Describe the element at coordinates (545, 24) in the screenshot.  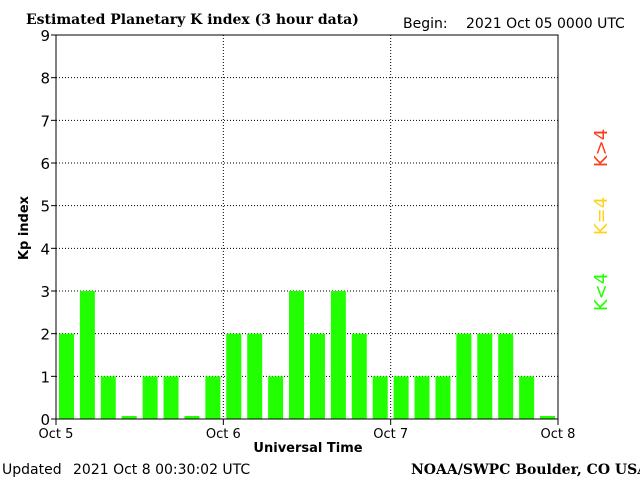
I see `begin-value: 2021 Oct 05 0000 UTC` at that location.